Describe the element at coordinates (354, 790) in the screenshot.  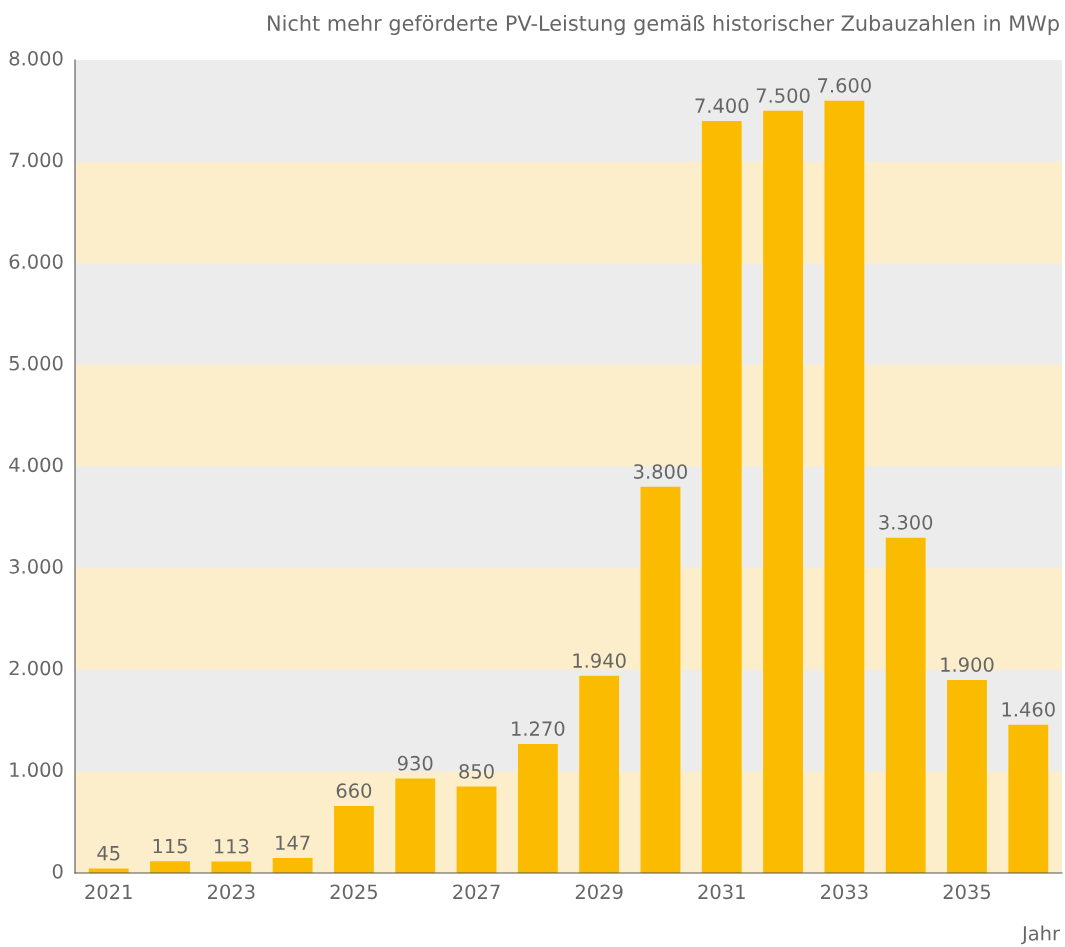
I see `data-label: 660` at that location.